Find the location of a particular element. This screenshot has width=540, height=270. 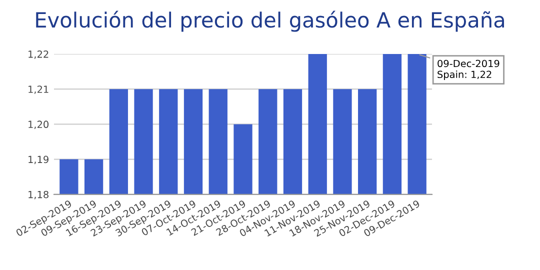

y-tick-label: 1,21 is located at coordinates (38, 90).